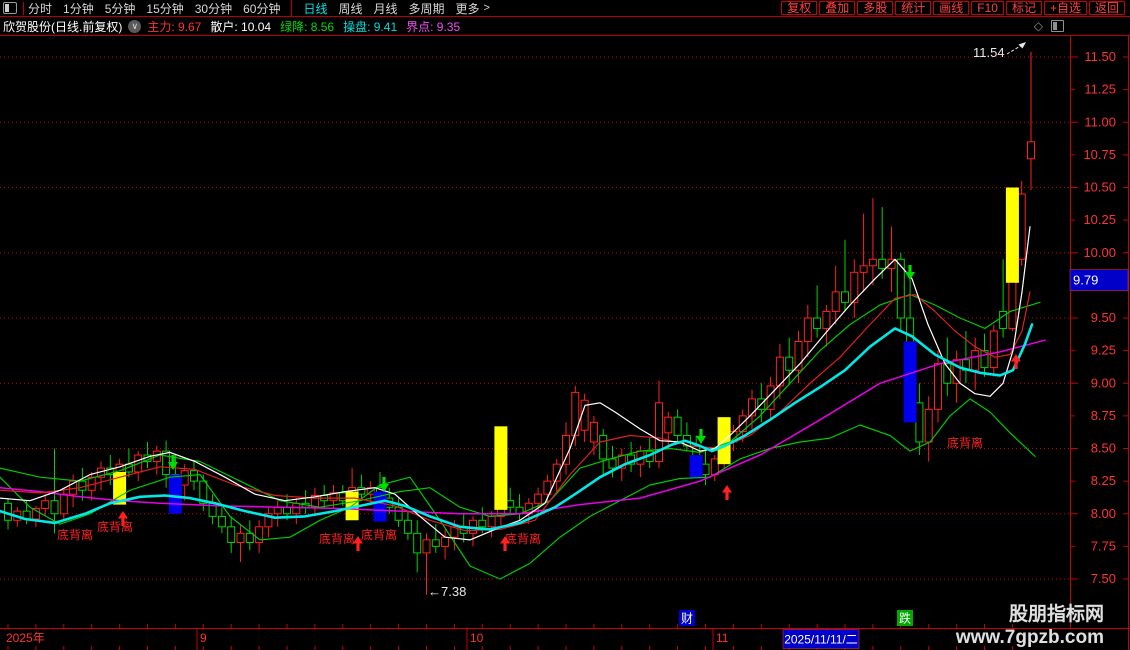 This screenshot has height=650, width=1130. I want to click on indicator-1: 散户: 10.04, so click(241, 26).